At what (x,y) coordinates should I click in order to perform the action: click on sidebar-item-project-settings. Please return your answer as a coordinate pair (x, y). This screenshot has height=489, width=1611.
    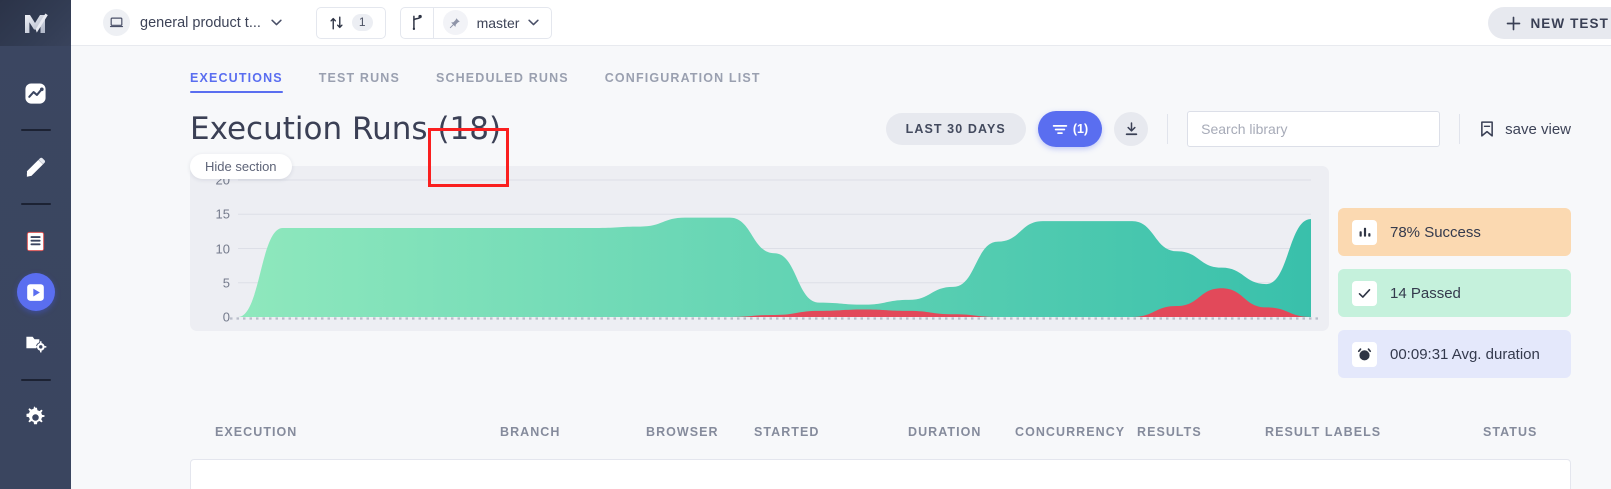
    Looking at the image, I should click on (35, 343).